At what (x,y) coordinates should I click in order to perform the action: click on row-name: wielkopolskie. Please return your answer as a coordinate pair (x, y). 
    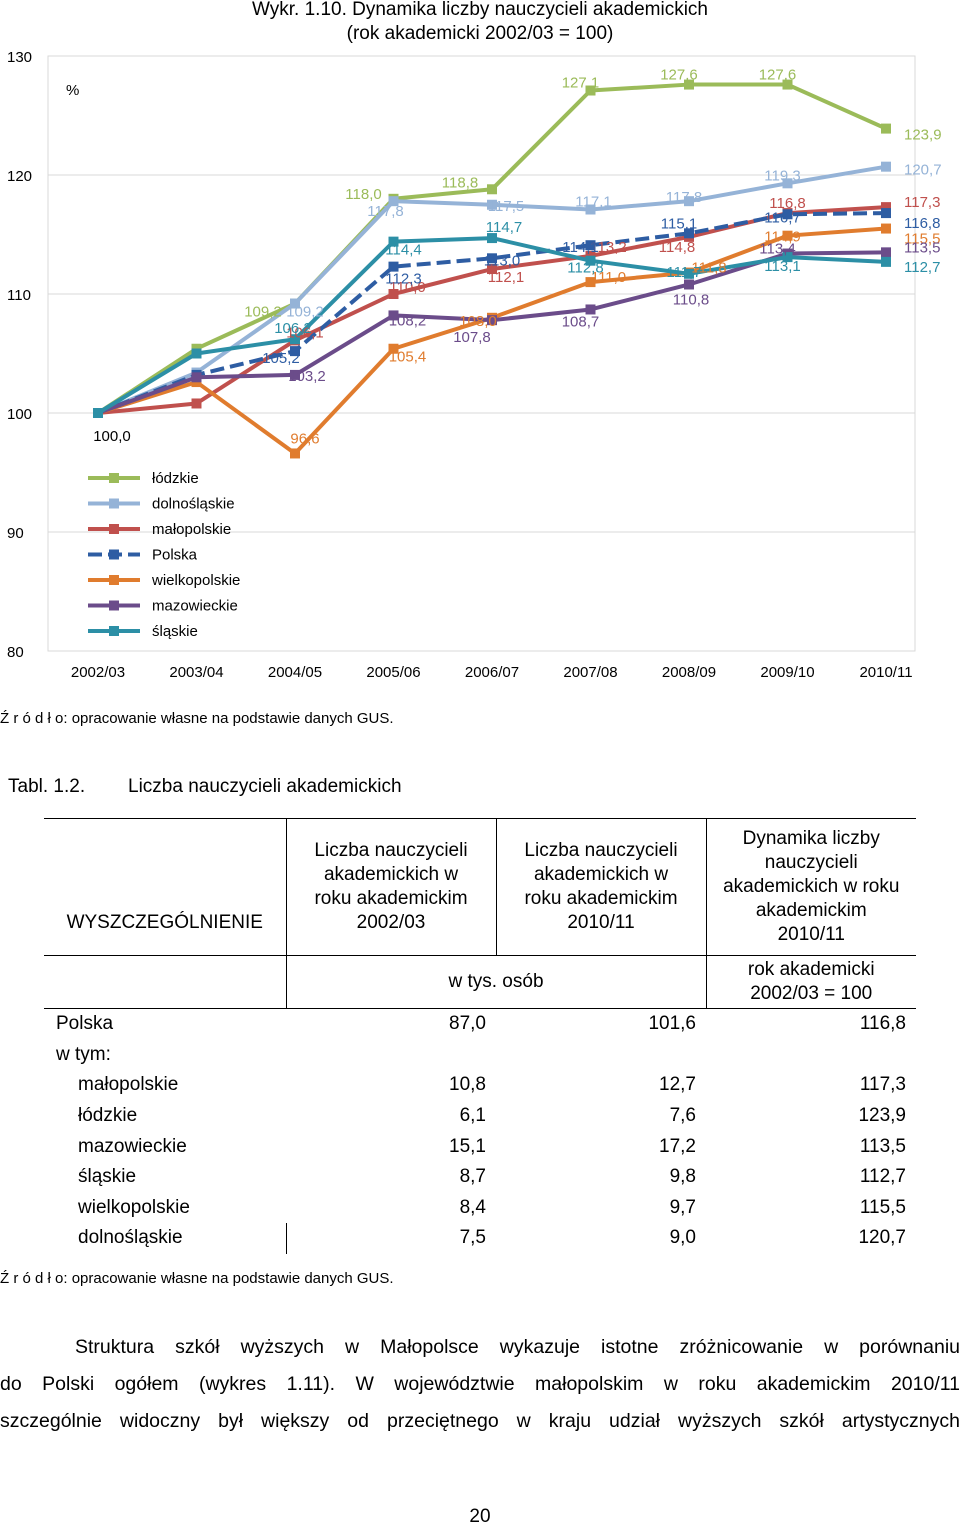
    Looking at the image, I should click on (134, 1207).